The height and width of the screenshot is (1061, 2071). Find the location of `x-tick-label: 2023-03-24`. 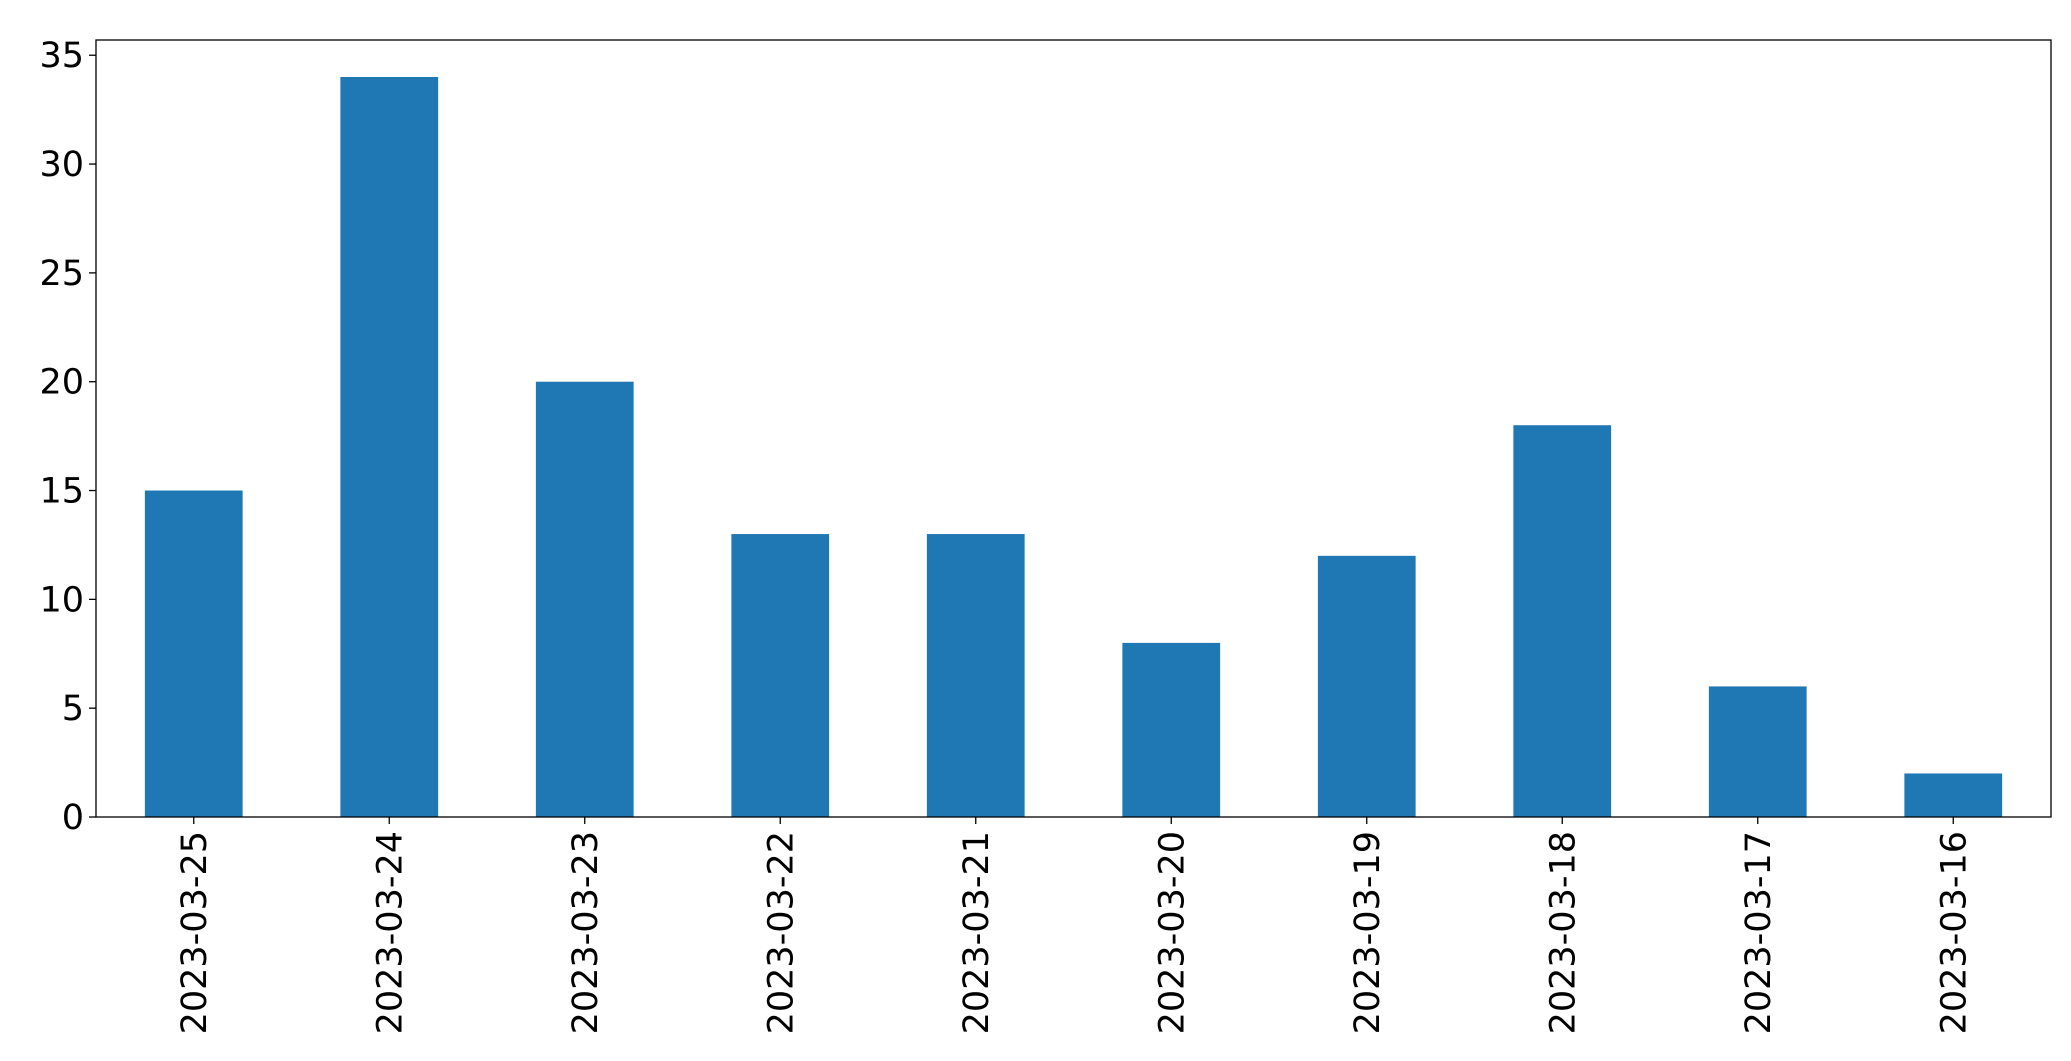

x-tick-label: 2023-03-24 is located at coordinates (390, 932).